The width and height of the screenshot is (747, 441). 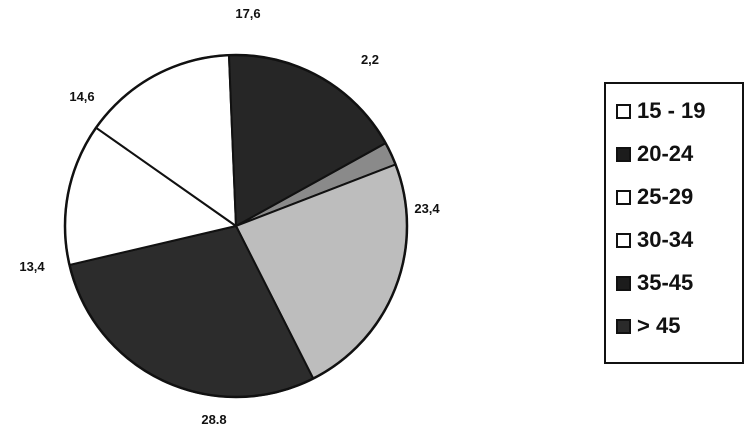 What do you see at coordinates (370, 59) in the screenshot?
I see `slice-value-label: 2,2` at bounding box center [370, 59].